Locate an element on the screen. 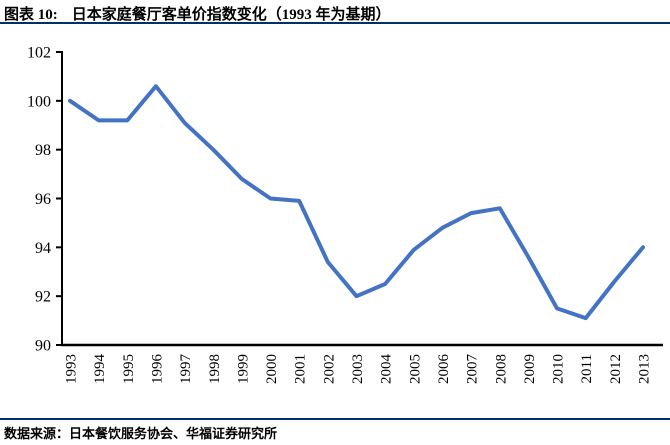 The height and width of the screenshot is (445, 670). y-axis-label: 98 is located at coordinates (43, 150).